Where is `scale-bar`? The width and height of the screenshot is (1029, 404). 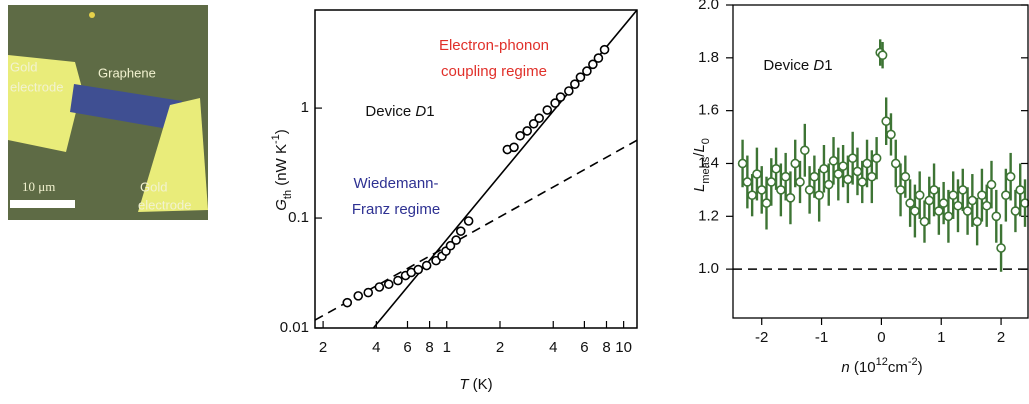
scale-bar is located at coordinates (42, 204).